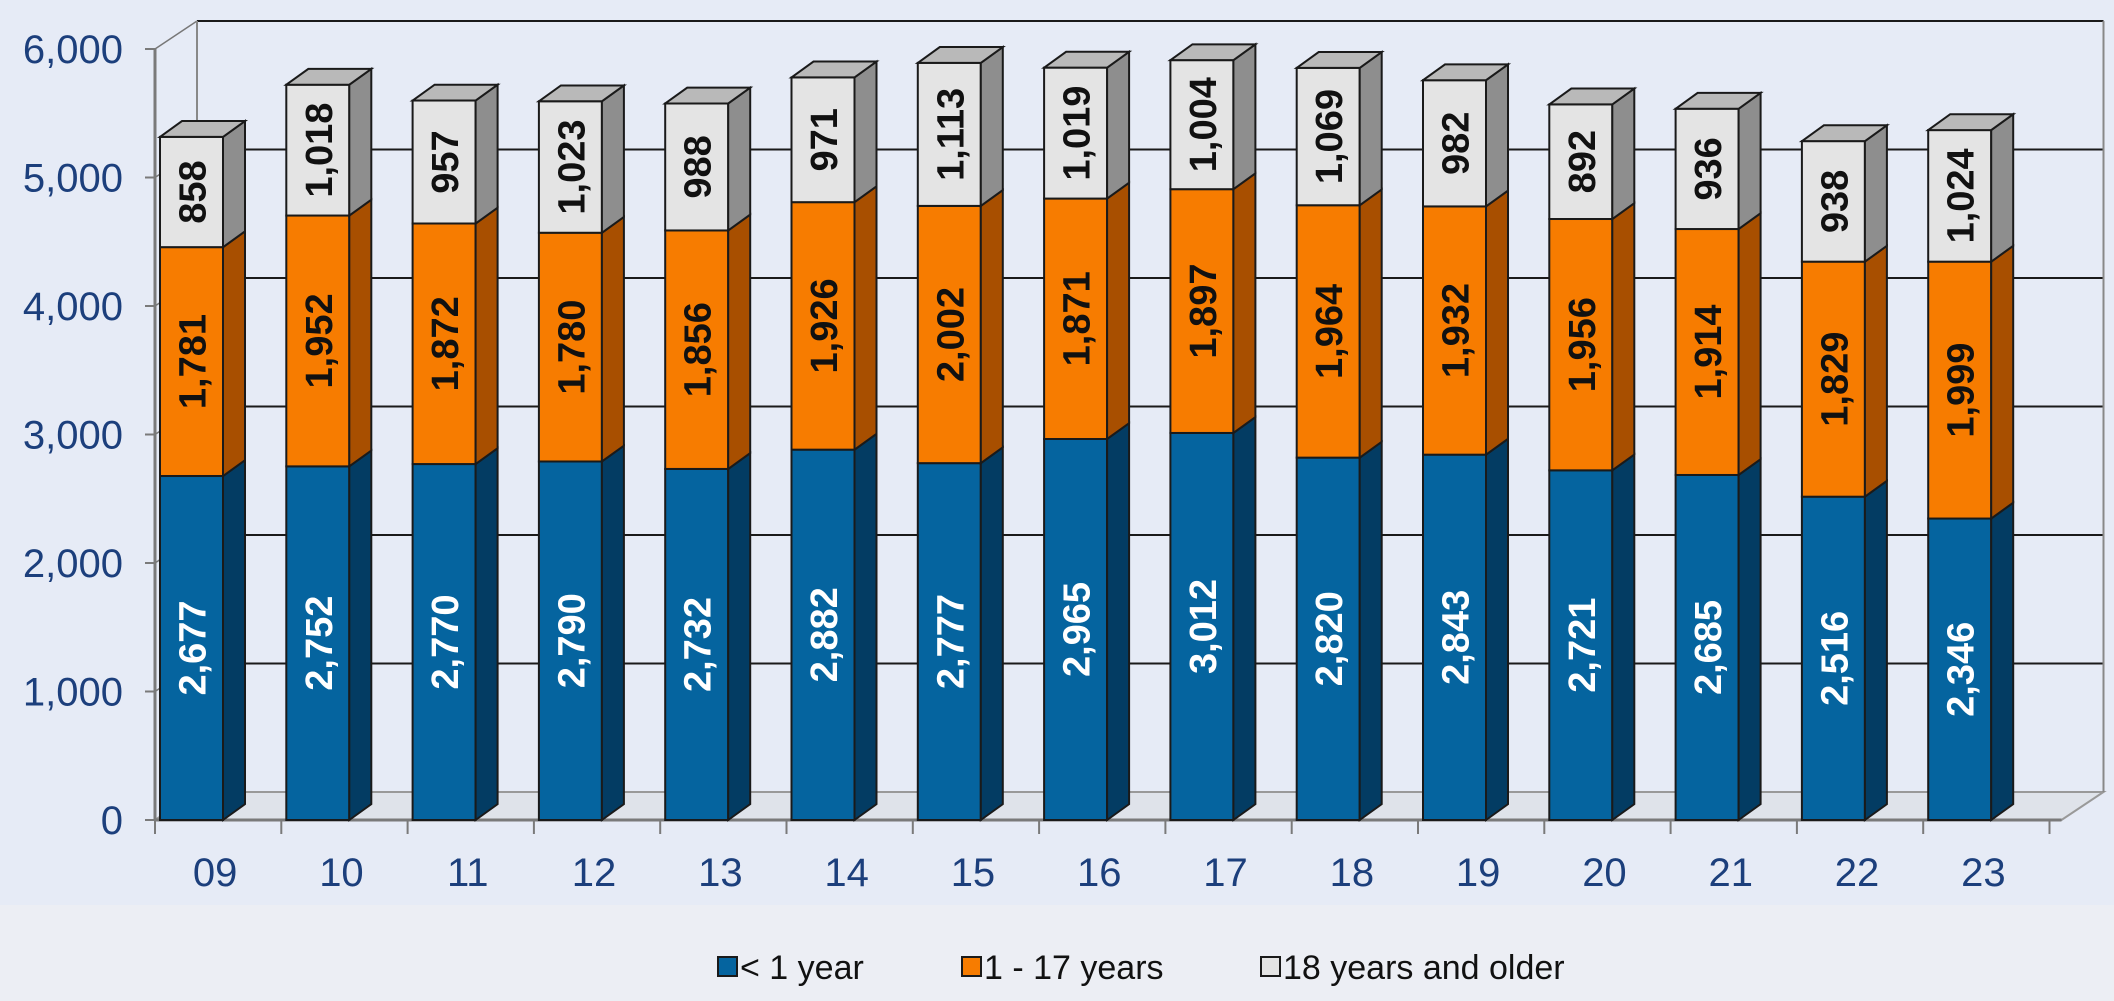  I want to click on data-label: 1,926, so click(825, 325).